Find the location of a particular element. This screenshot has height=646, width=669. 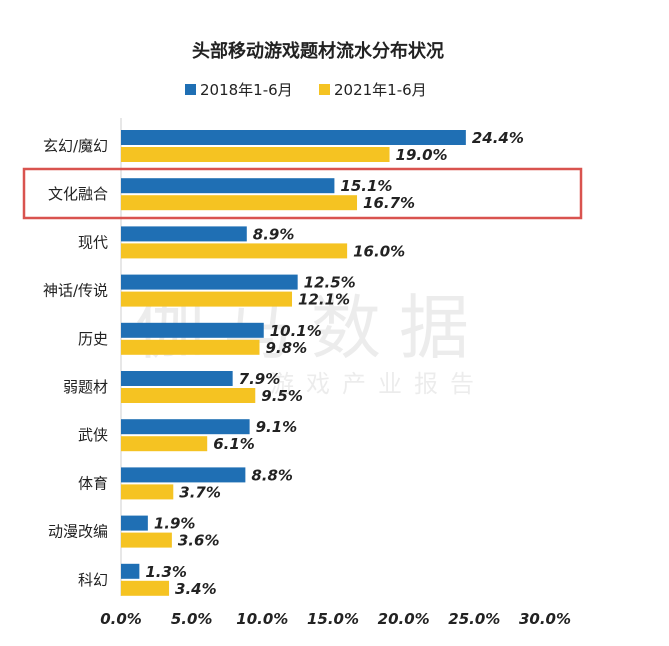

category-label: 历史 is located at coordinates (93, 339).